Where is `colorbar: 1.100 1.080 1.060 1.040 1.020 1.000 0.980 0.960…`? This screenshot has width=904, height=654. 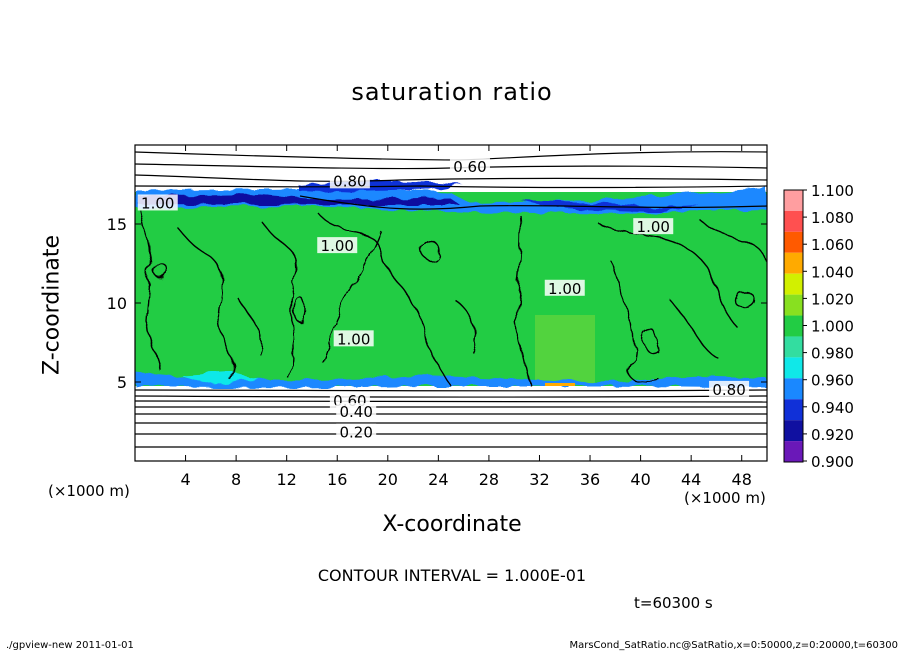
colorbar: 1.100 1.080 1.060 1.040 1.020 1.000 0.980 0.960… is located at coordinates (818, 326).